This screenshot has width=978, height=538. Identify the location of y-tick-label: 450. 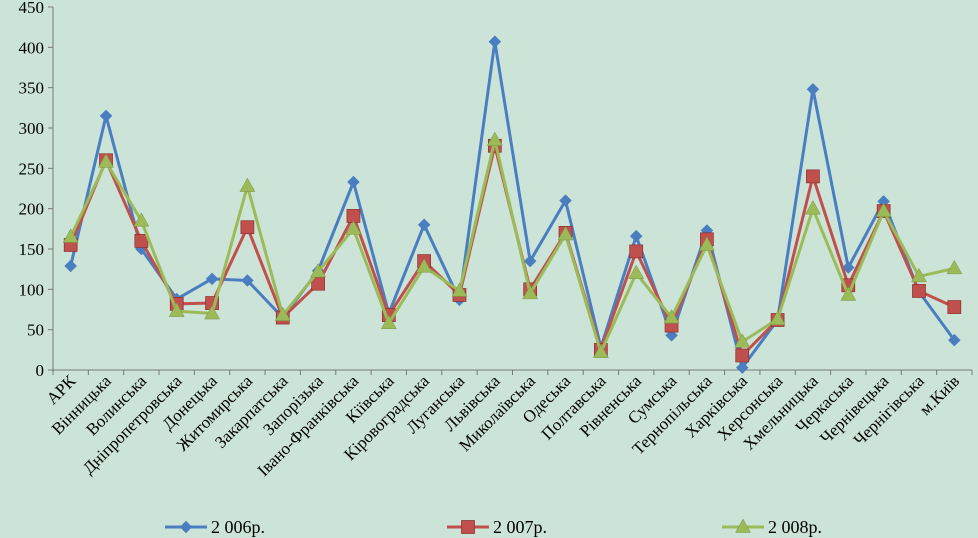
(32, 8).